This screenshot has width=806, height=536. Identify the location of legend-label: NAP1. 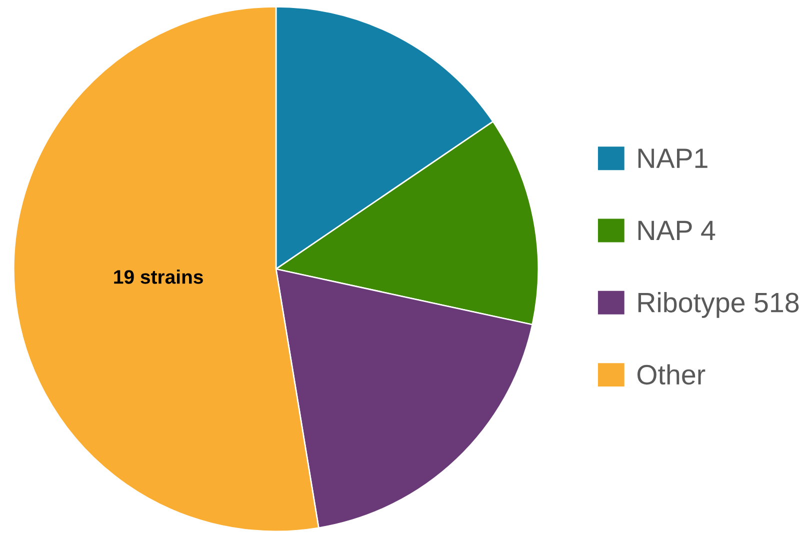
(673, 158).